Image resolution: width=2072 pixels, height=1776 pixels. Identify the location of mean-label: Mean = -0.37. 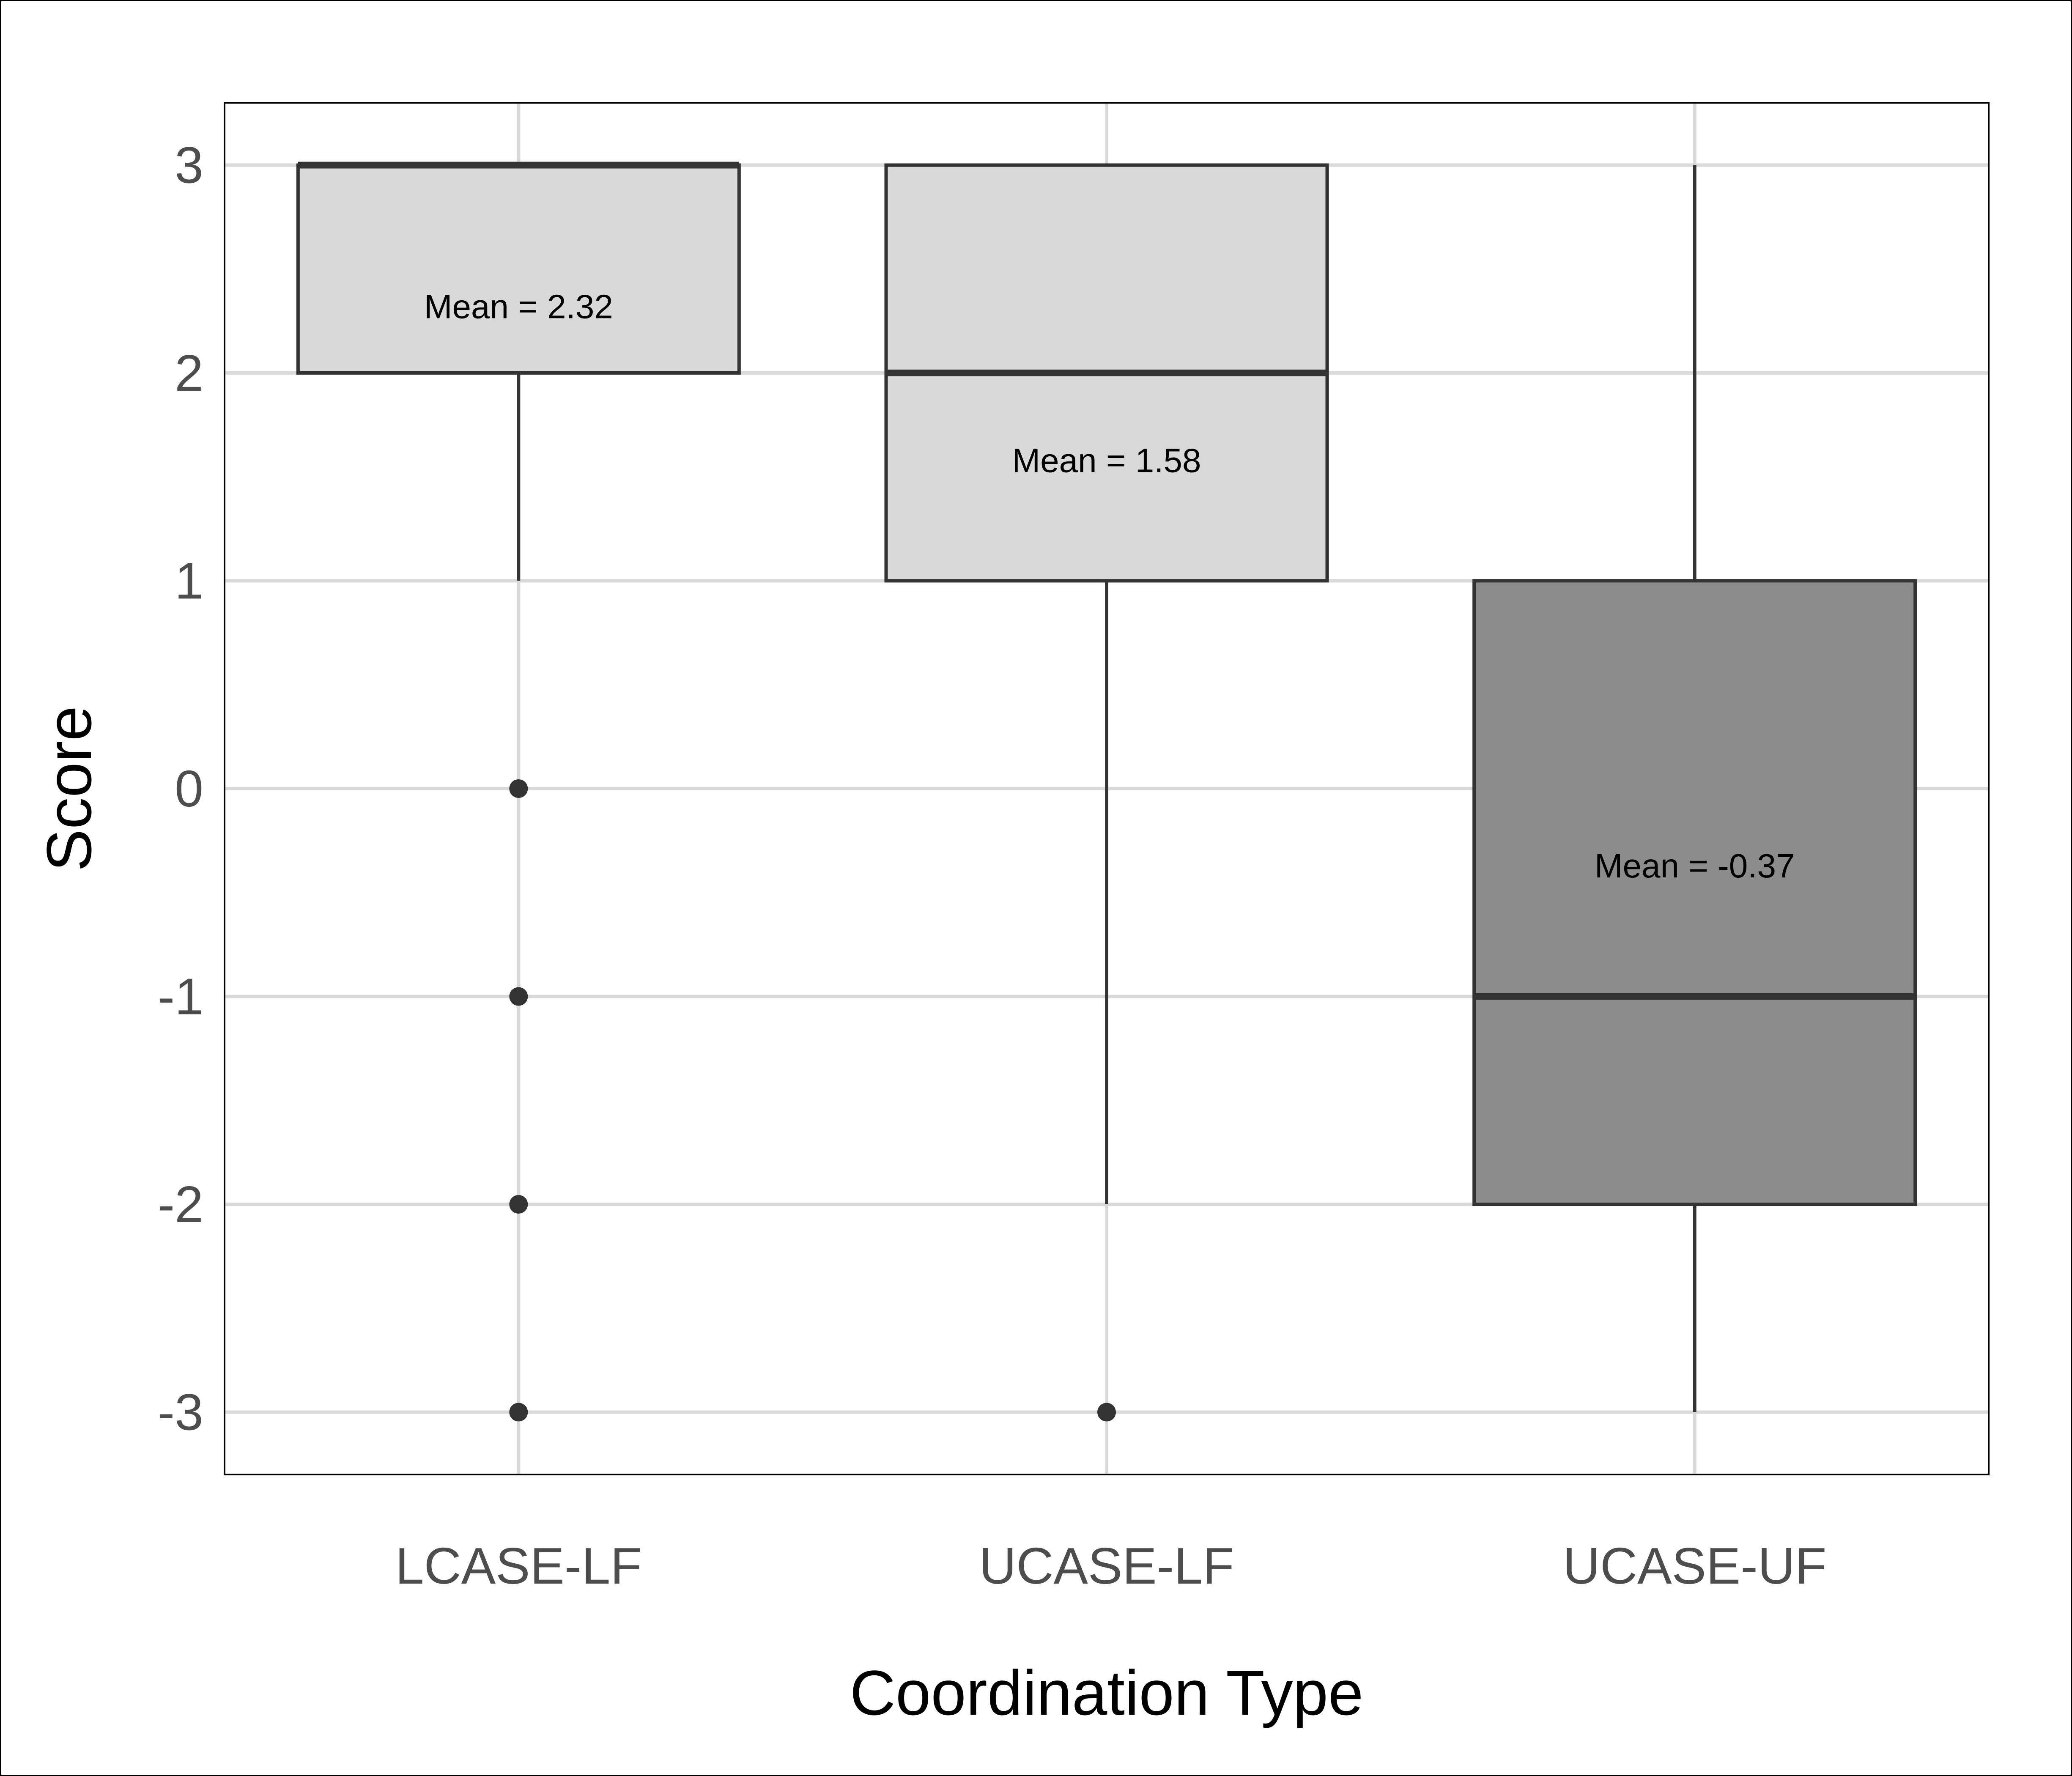
(1695, 866).